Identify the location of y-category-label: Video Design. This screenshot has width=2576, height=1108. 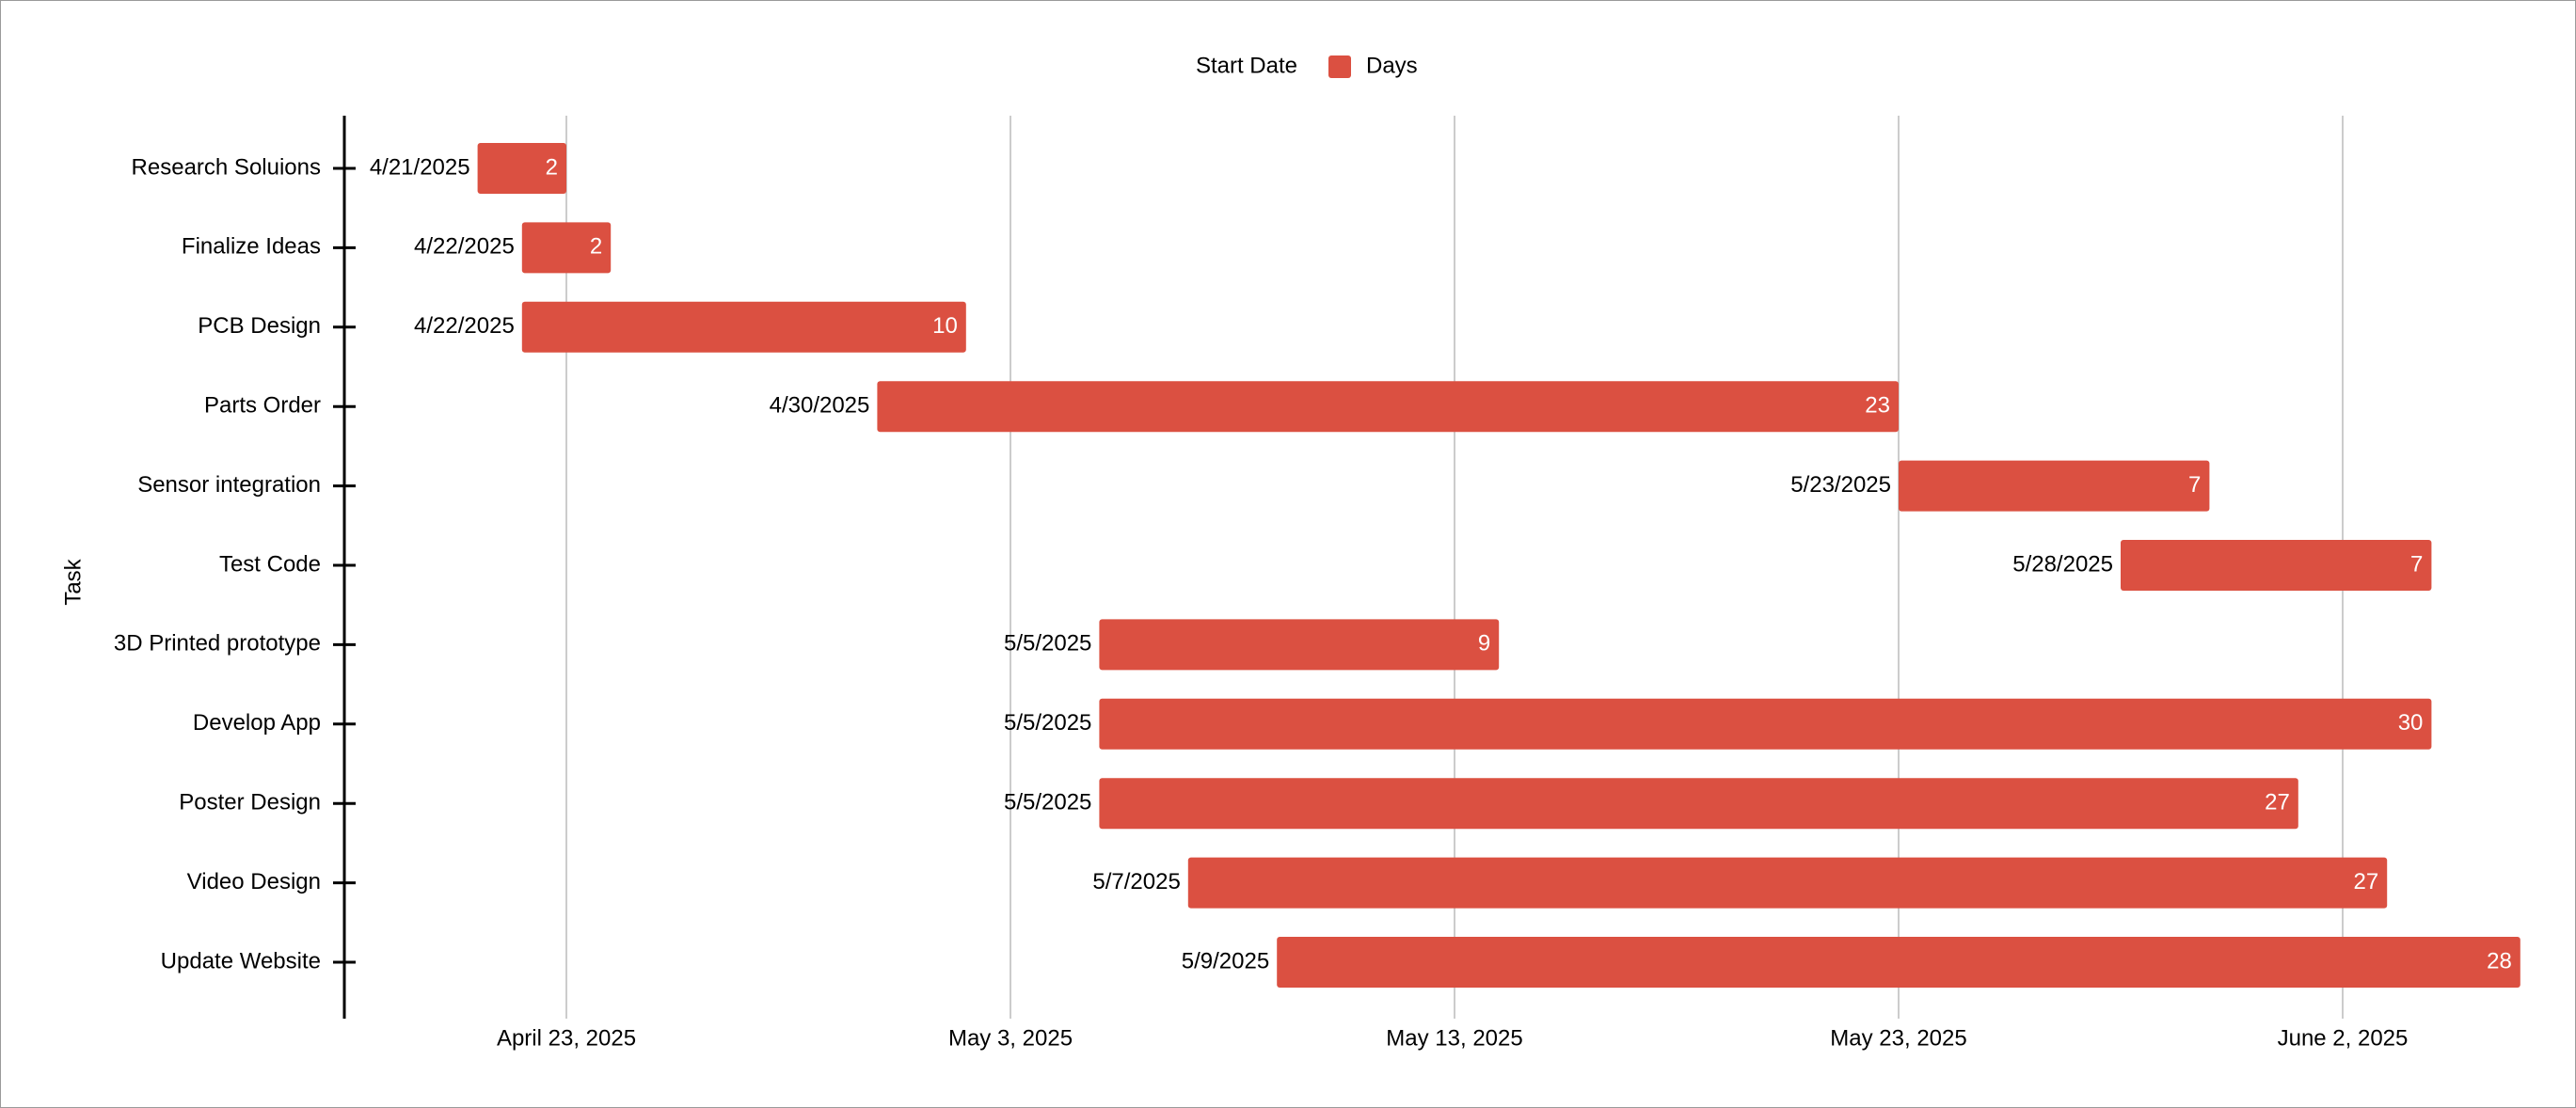
(254, 881).